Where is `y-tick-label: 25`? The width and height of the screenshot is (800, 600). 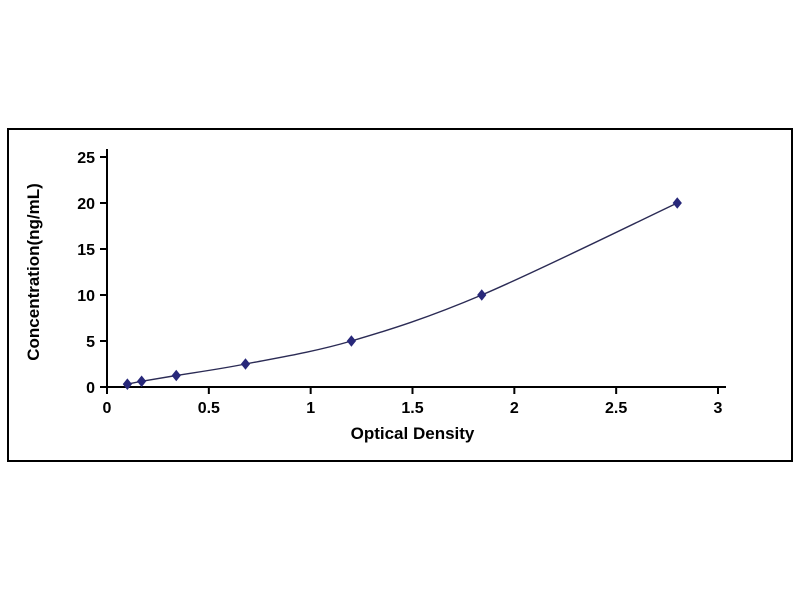
y-tick-label: 25 is located at coordinates (86, 158).